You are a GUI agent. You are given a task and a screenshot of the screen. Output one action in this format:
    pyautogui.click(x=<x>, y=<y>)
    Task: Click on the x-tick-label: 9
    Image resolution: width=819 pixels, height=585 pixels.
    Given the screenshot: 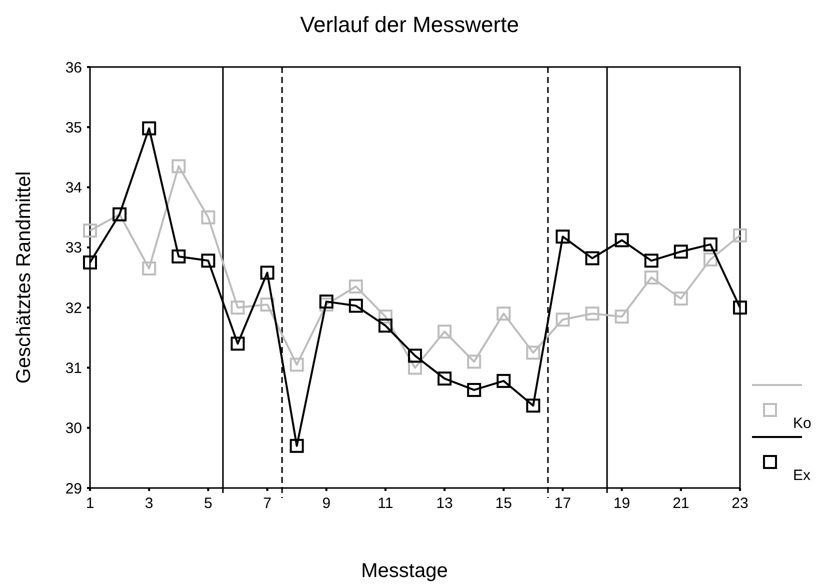 What is the action you would take?
    pyautogui.click(x=326, y=503)
    